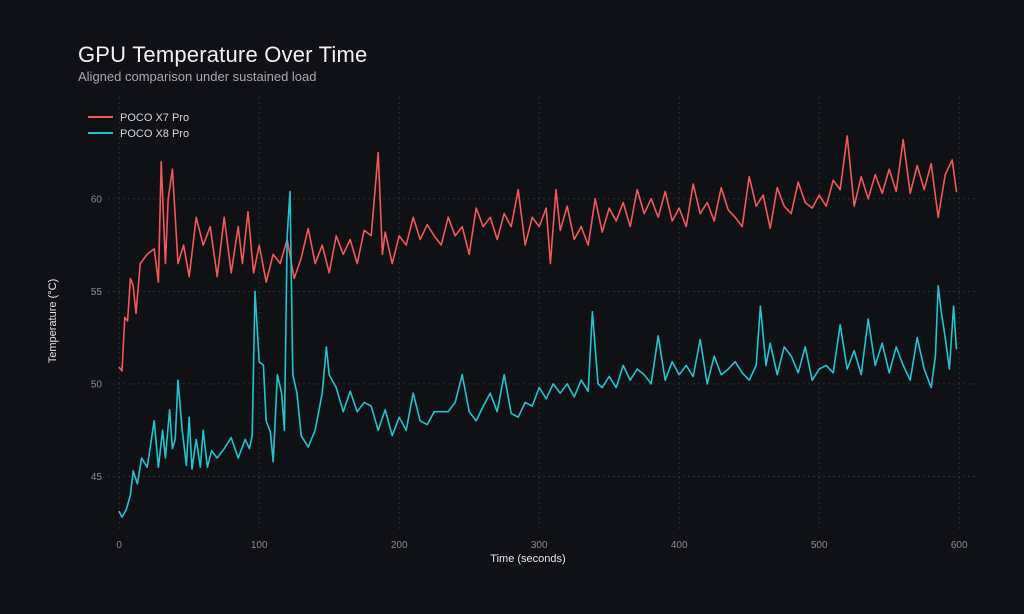  I want to click on x-tick-label: 600, so click(959, 545).